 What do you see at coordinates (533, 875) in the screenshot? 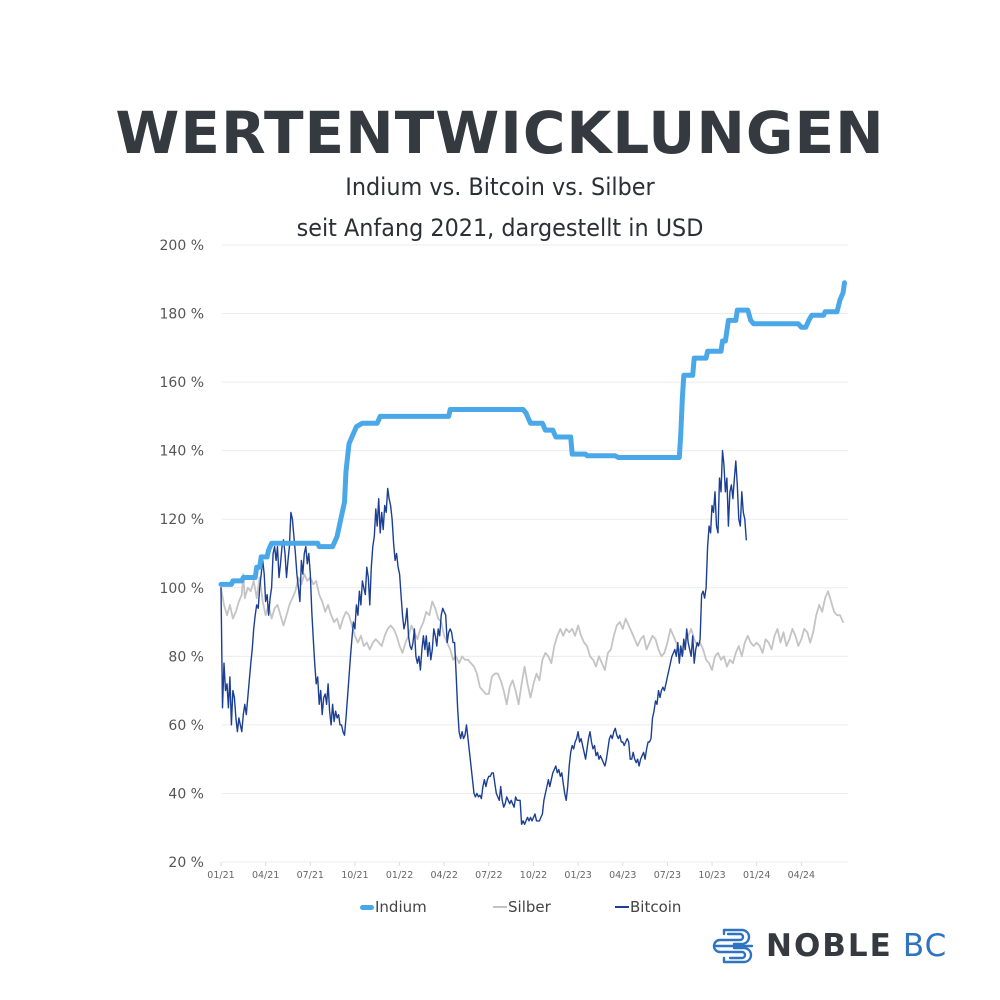
I see `x-tick-label: 10/22` at bounding box center [533, 875].